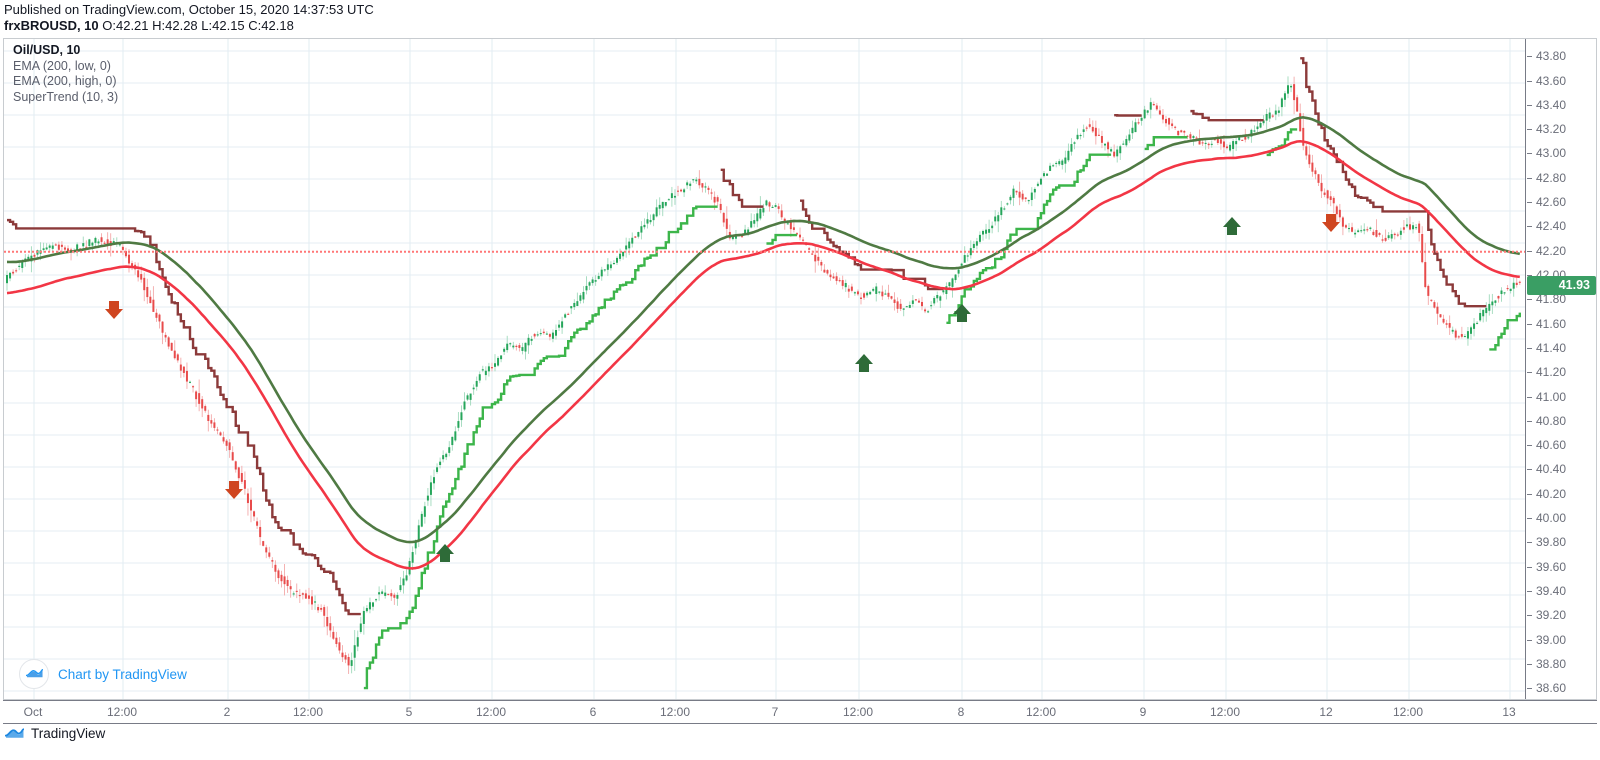 The height and width of the screenshot is (760, 1600). Describe the element at coordinates (1143, 712) in the screenshot. I see `time-tick: 9` at that location.